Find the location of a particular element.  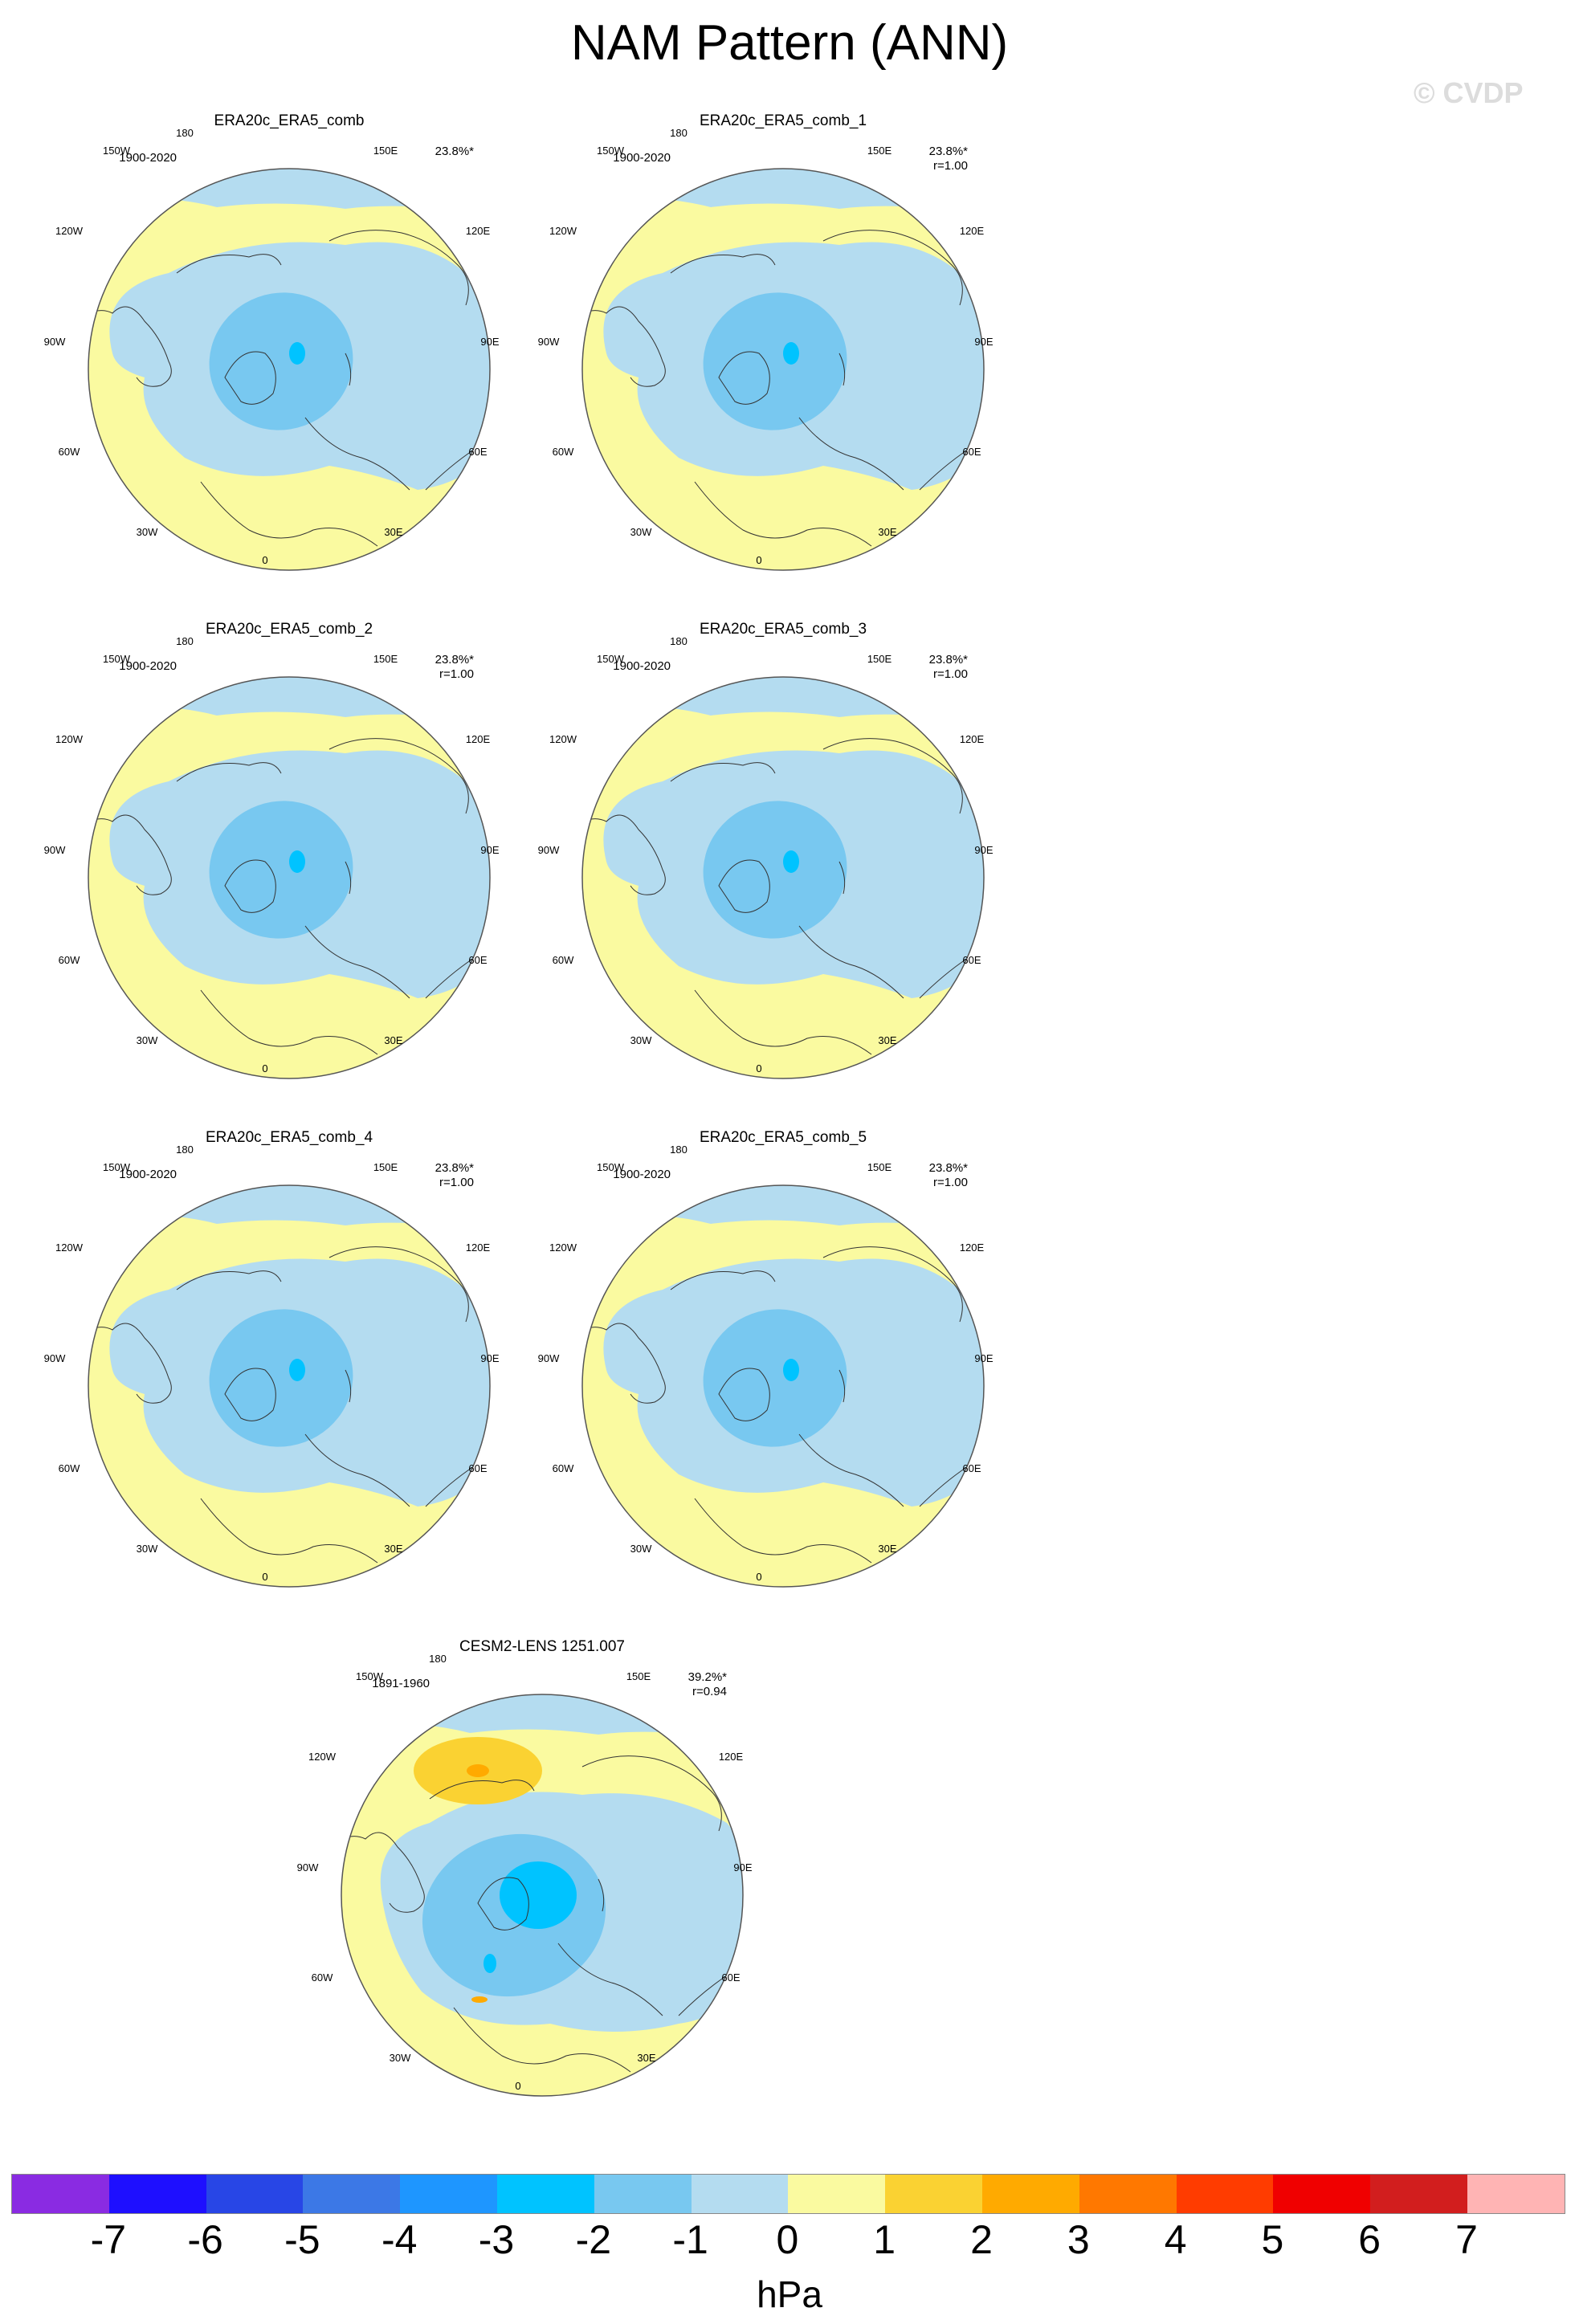

field-positive-pacific-max is located at coordinates (478, 1771).